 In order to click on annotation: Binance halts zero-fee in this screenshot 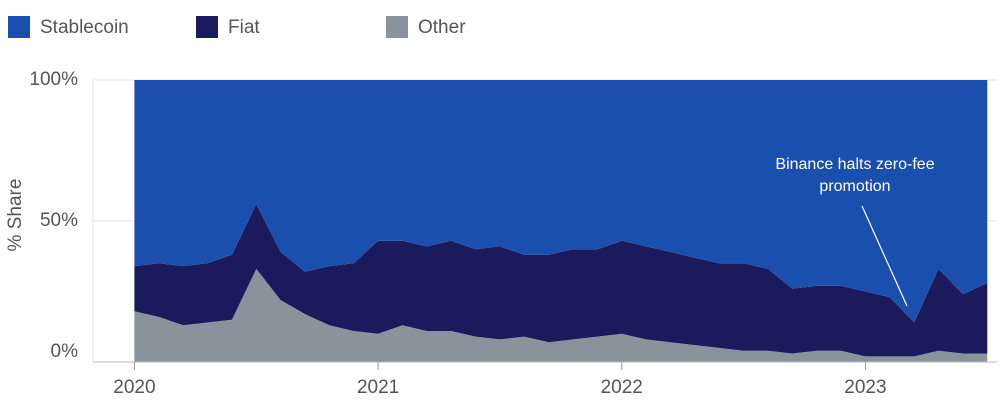, I will do `click(854, 164)`.